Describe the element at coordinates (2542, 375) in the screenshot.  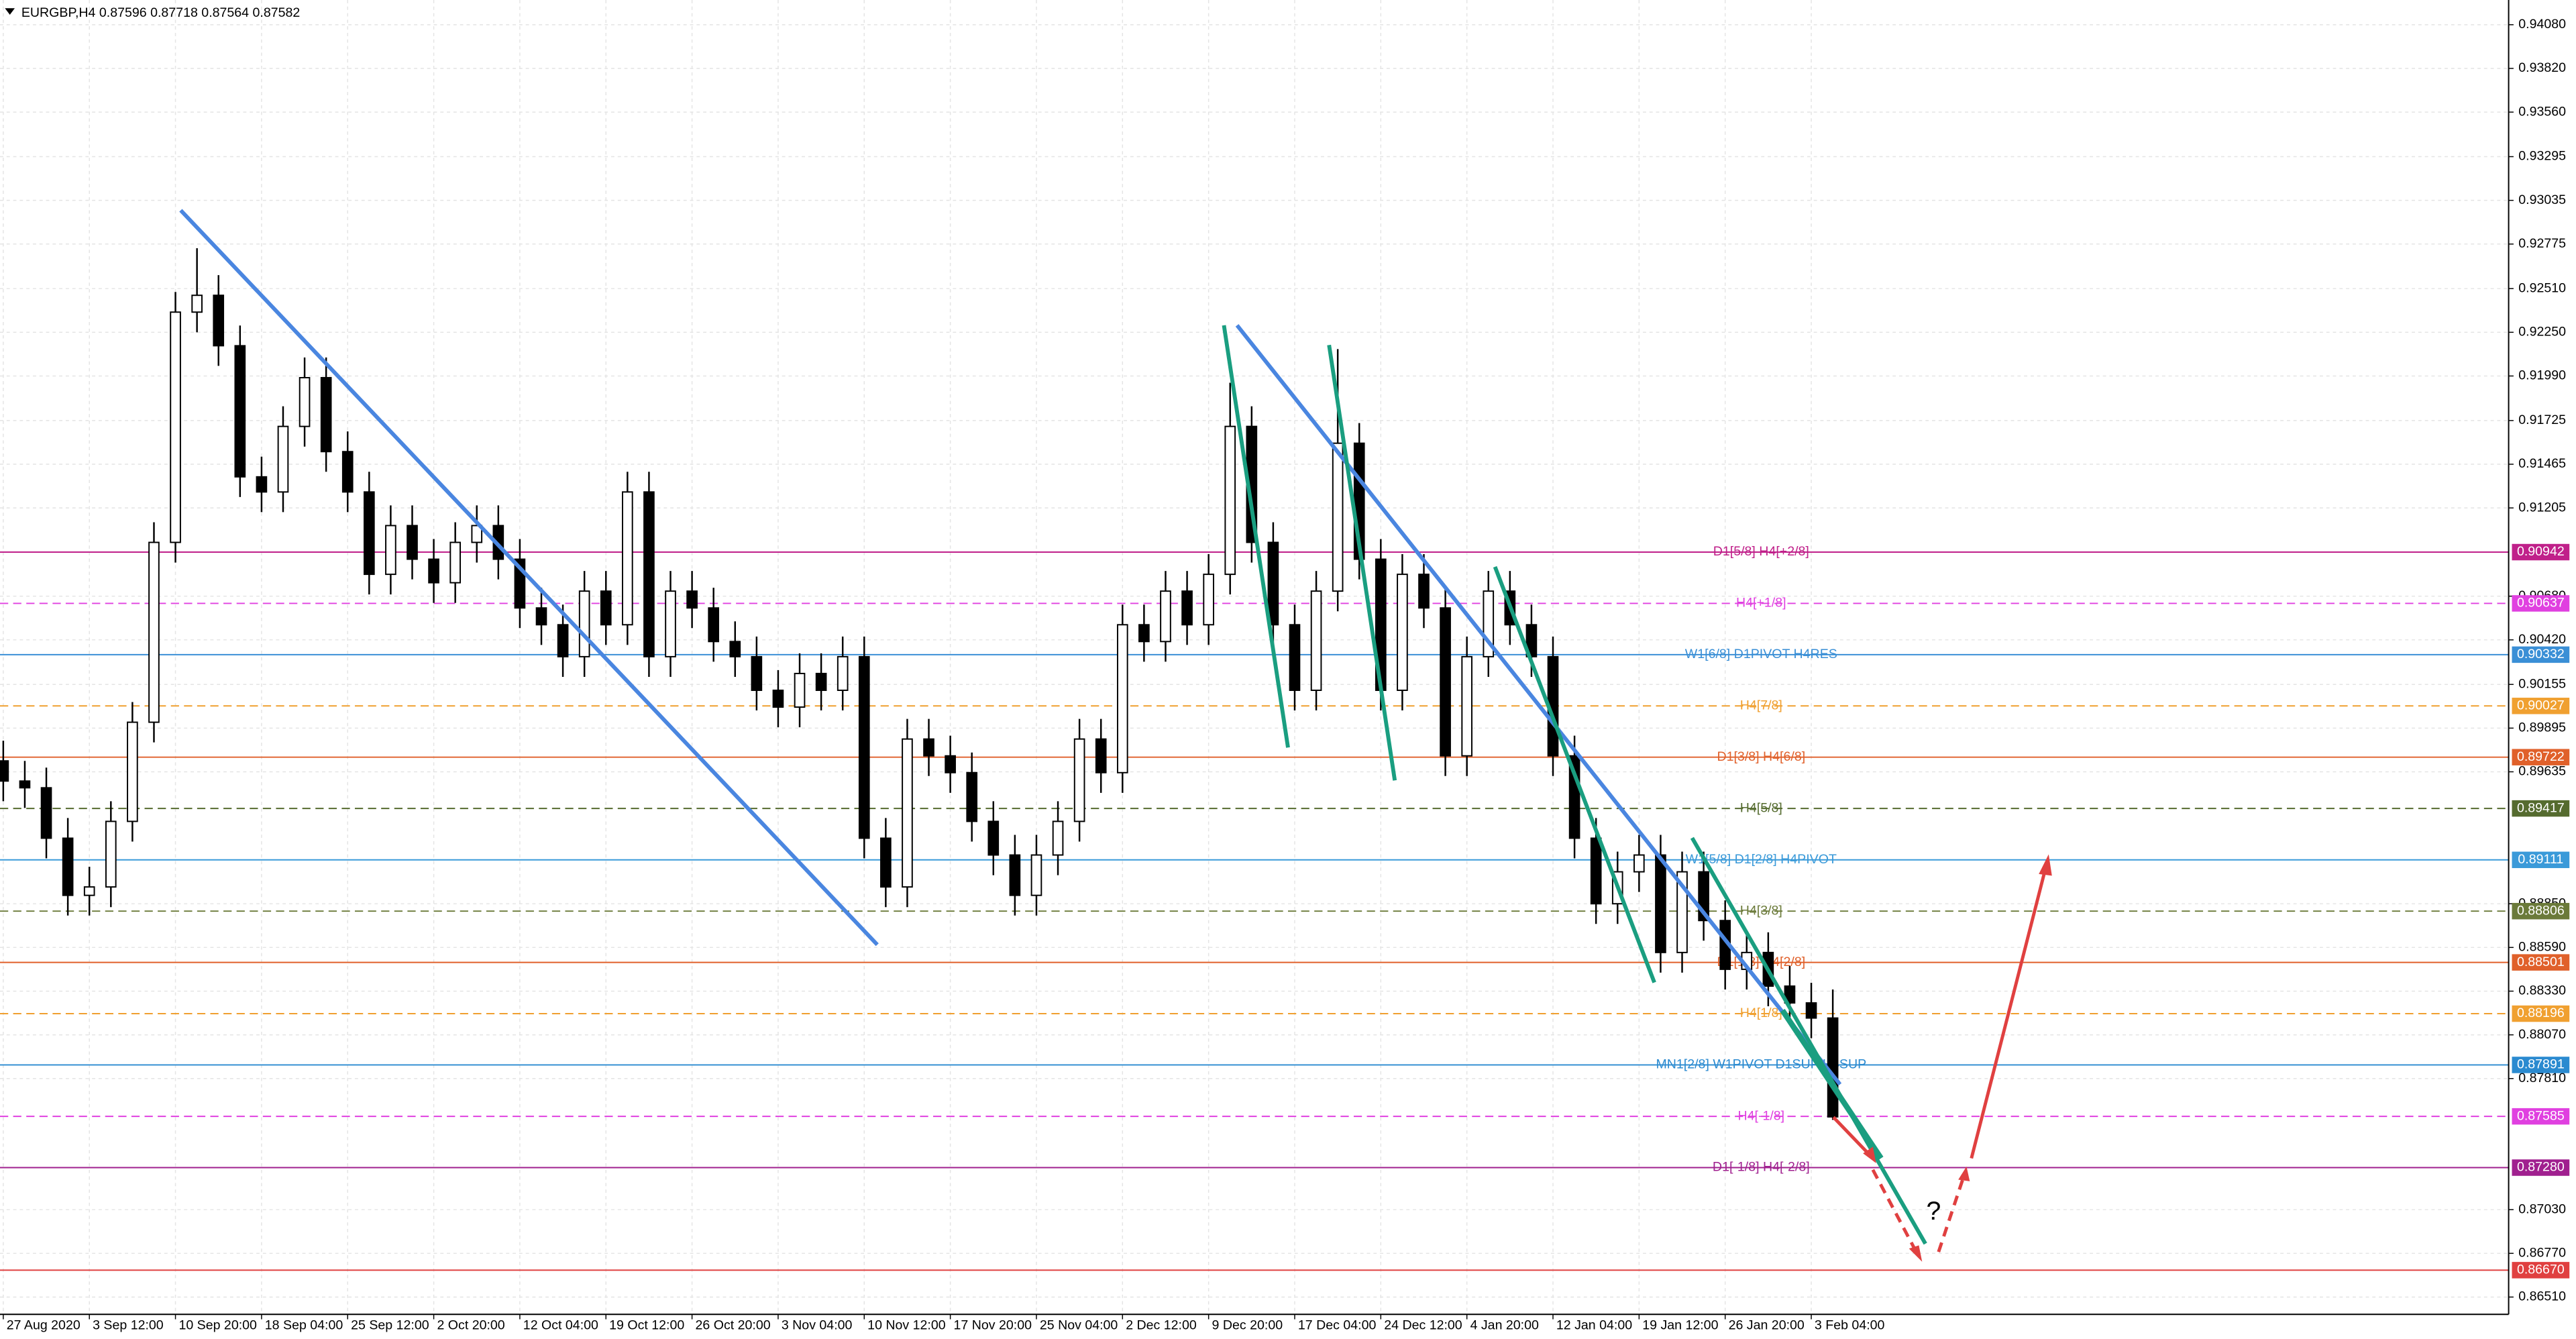
I see `y-tick-label: 0.91990` at that location.